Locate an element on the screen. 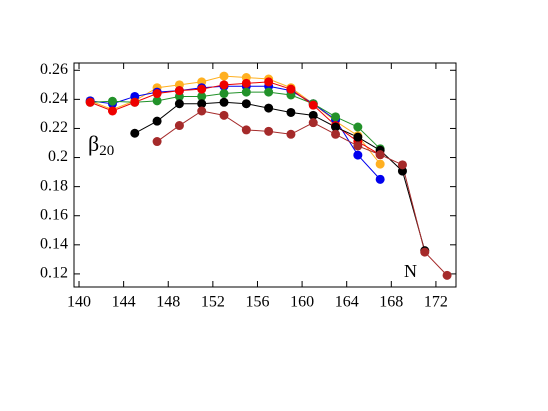 The height and width of the screenshot is (411, 548). x-tick-label: 156 is located at coordinates (257, 302).